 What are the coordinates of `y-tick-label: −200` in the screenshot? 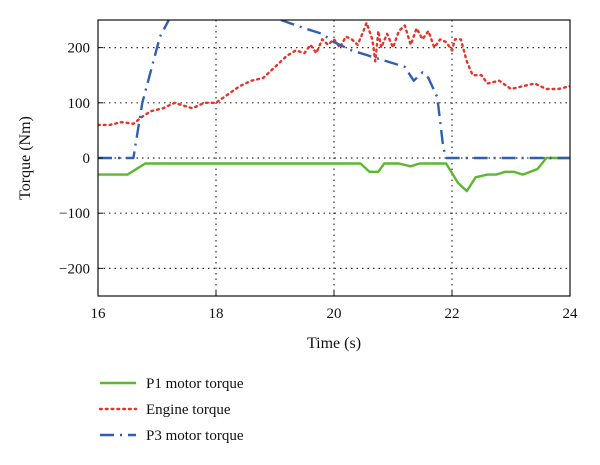 It's located at (74, 269).